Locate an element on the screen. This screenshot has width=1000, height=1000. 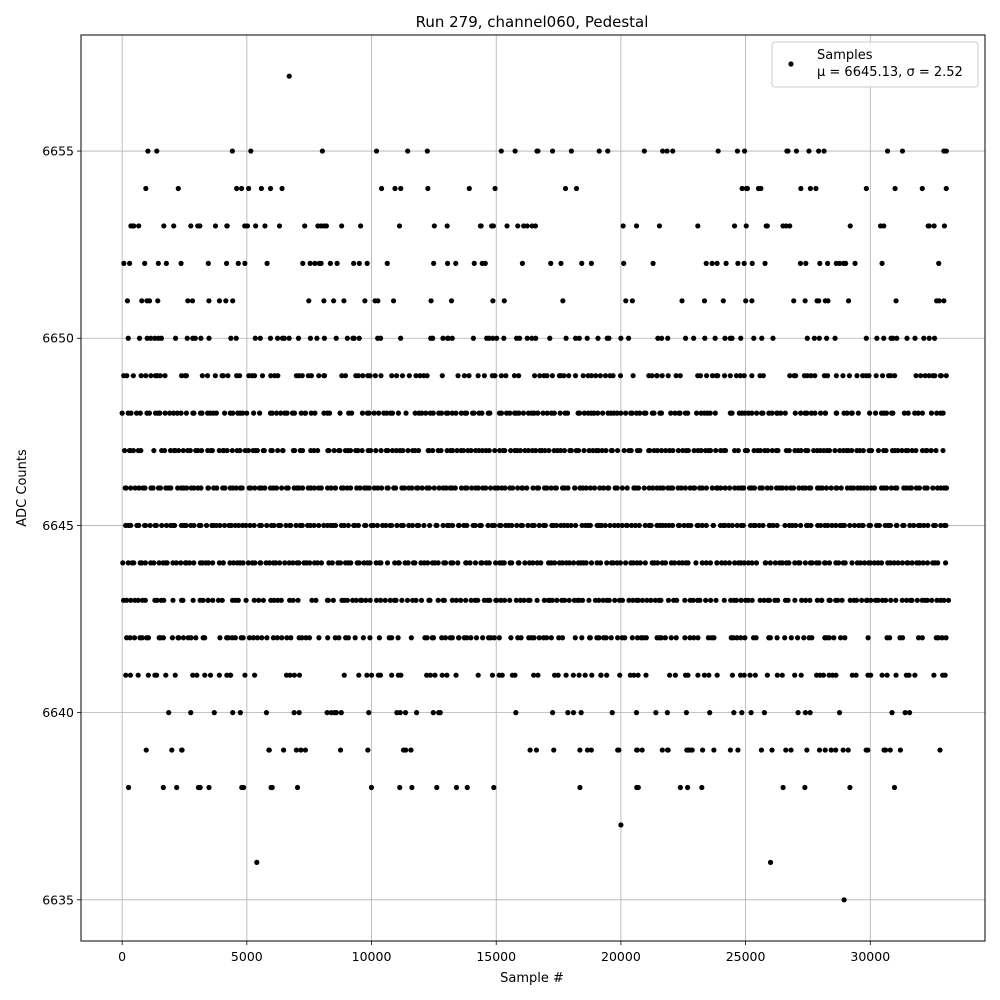
x-tick-label: 20000 is located at coordinates (621, 956).